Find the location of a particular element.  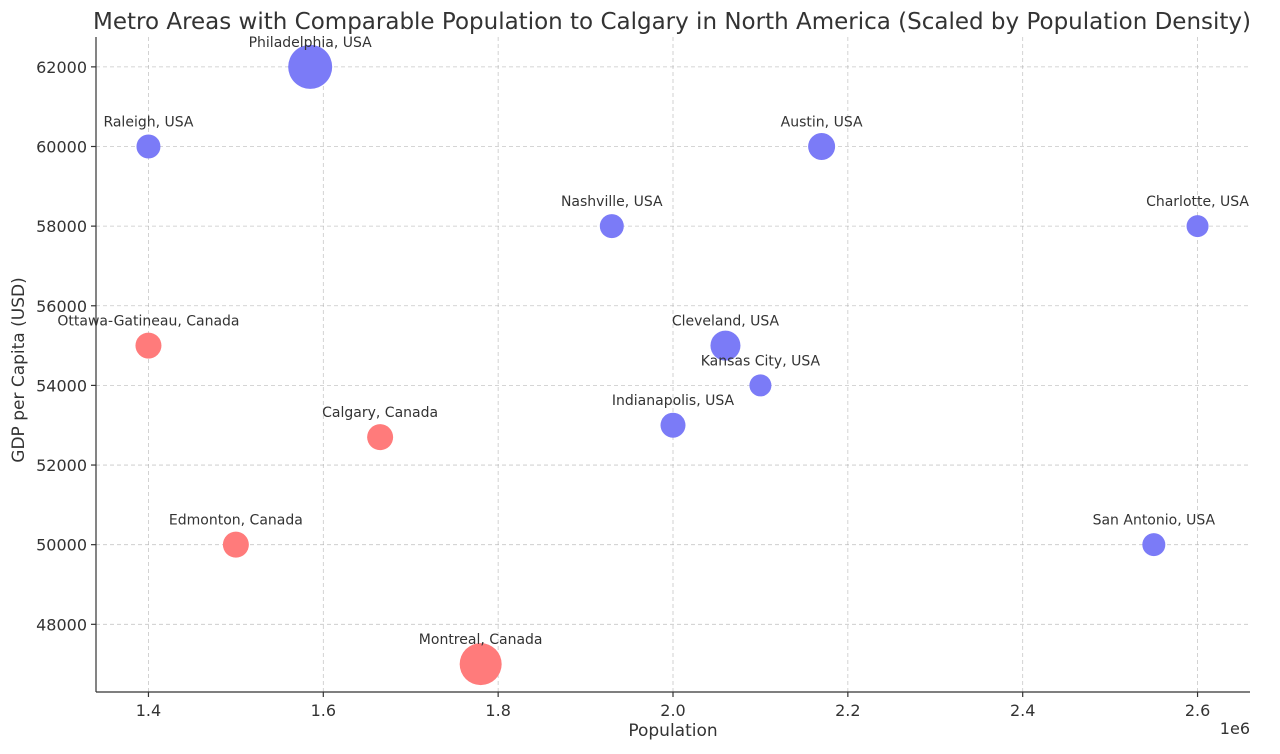

point-label-calgary-canada: Calgary, Canada is located at coordinates (380, 413).